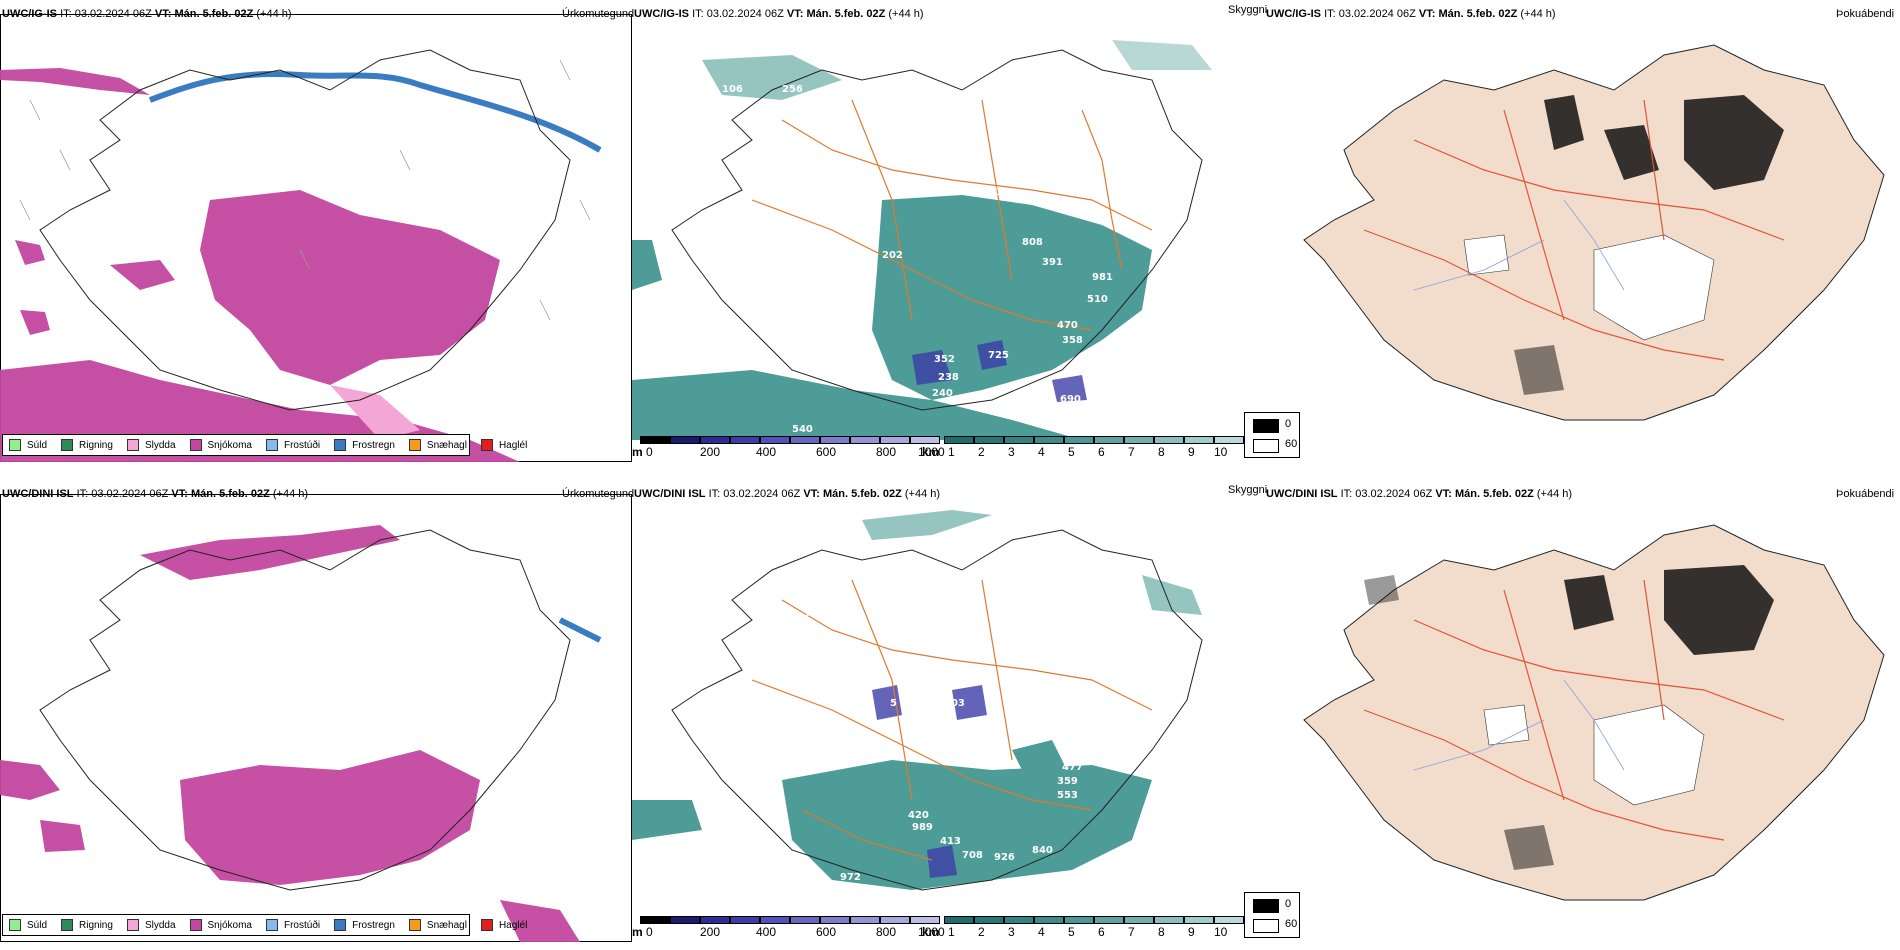 The height and width of the screenshot is (950, 1900). I want to click on wind-barbs, so click(305, 190).